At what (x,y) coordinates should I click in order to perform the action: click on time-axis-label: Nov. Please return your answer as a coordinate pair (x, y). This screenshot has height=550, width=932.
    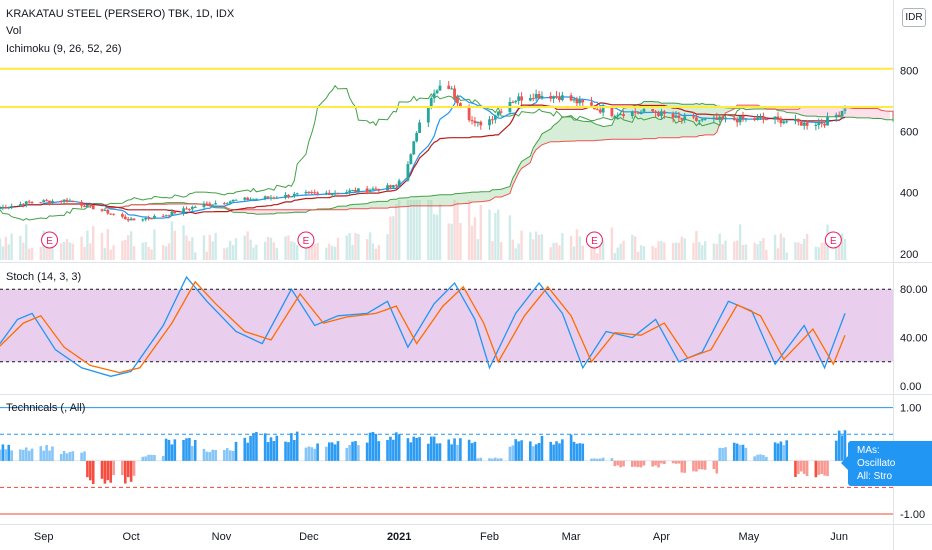
    Looking at the image, I should click on (222, 537).